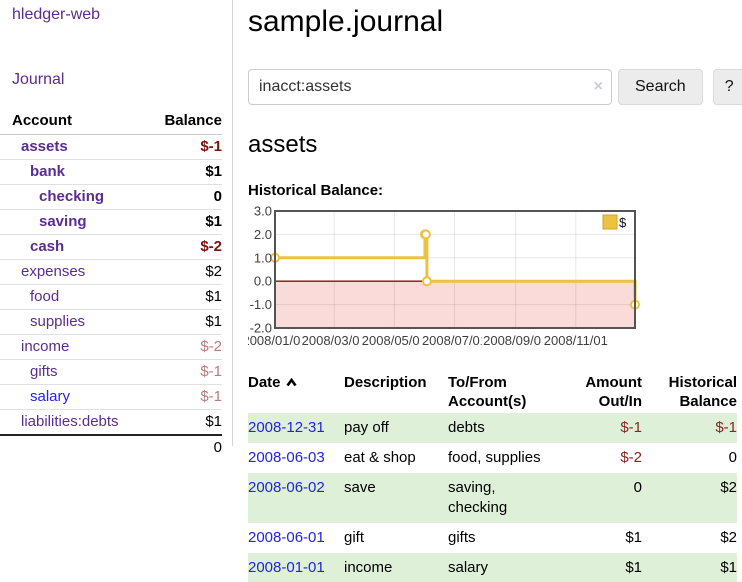 This screenshot has width=742, height=582. I want to click on transaction-accounts: food, supplies, so click(494, 457).